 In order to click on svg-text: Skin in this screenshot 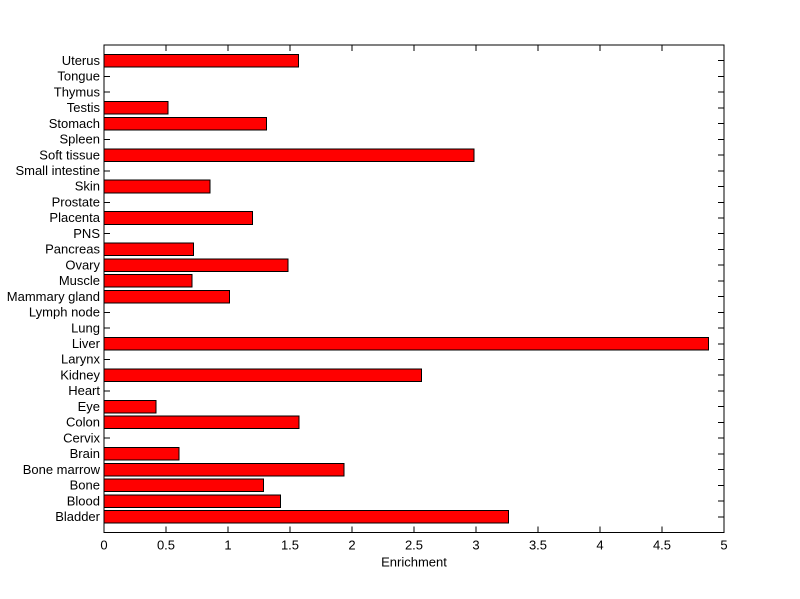, I will do `click(87, 186)`.